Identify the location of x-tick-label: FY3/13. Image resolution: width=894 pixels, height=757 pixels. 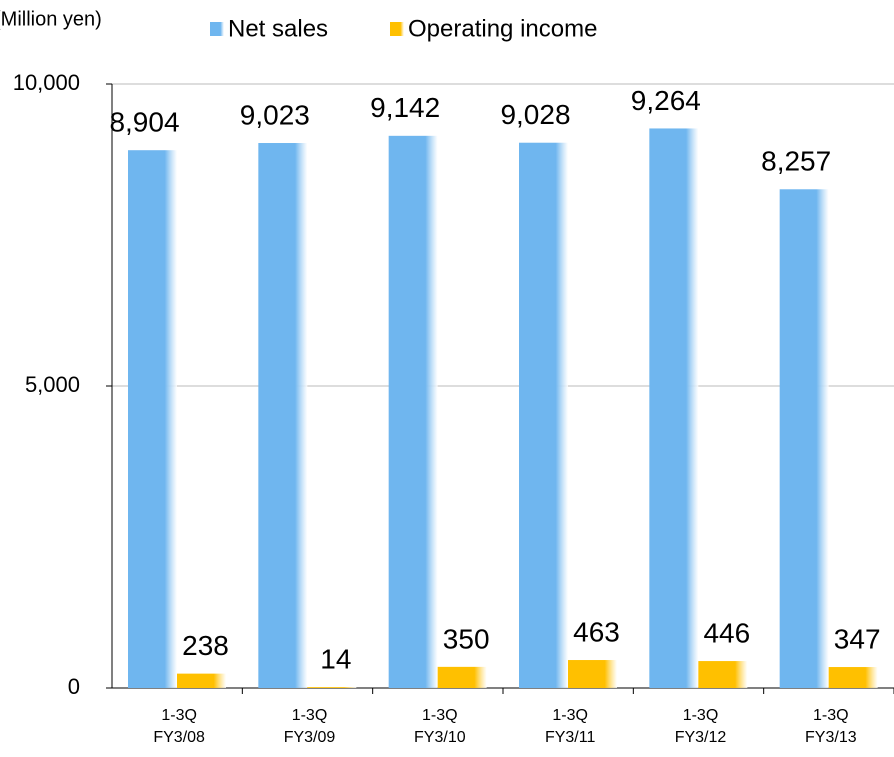
(831, 737).